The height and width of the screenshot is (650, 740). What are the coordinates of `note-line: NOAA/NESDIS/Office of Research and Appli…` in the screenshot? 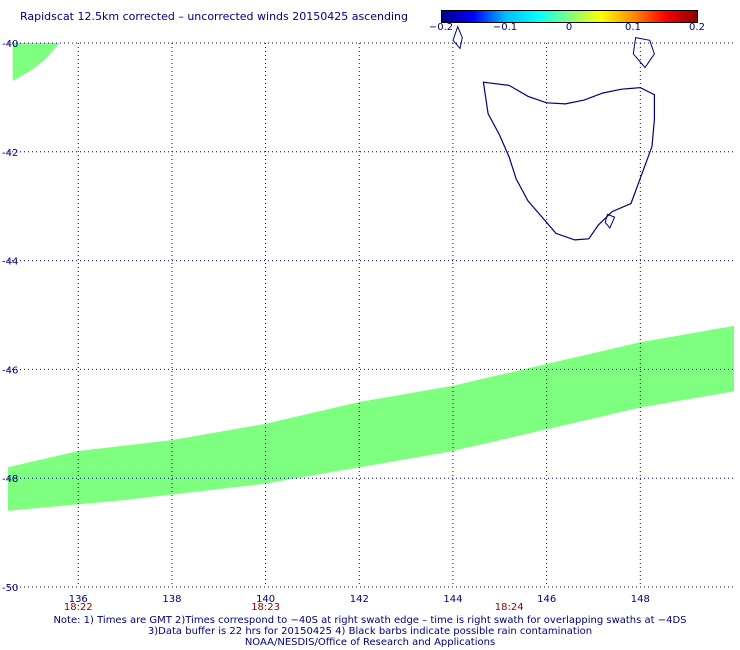 It's located at (370, 642).